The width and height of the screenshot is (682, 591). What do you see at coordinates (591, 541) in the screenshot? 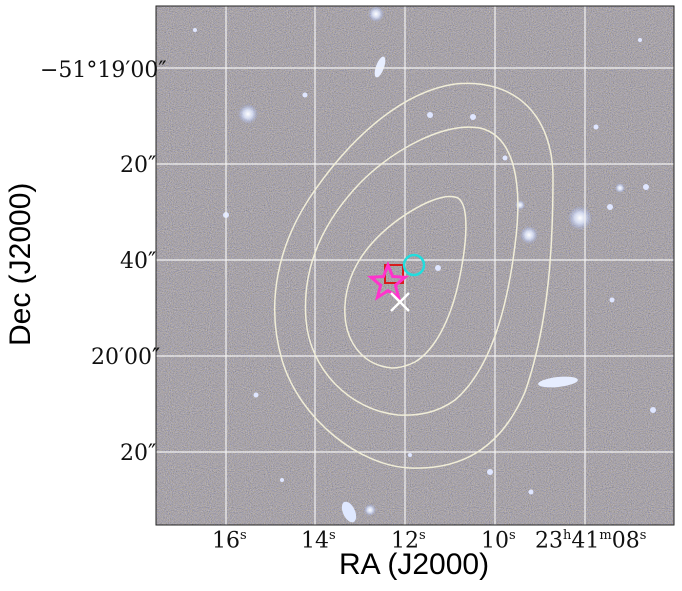
I see `ra-tick-5: 23h41m08s` at bounding box center [591, 541].